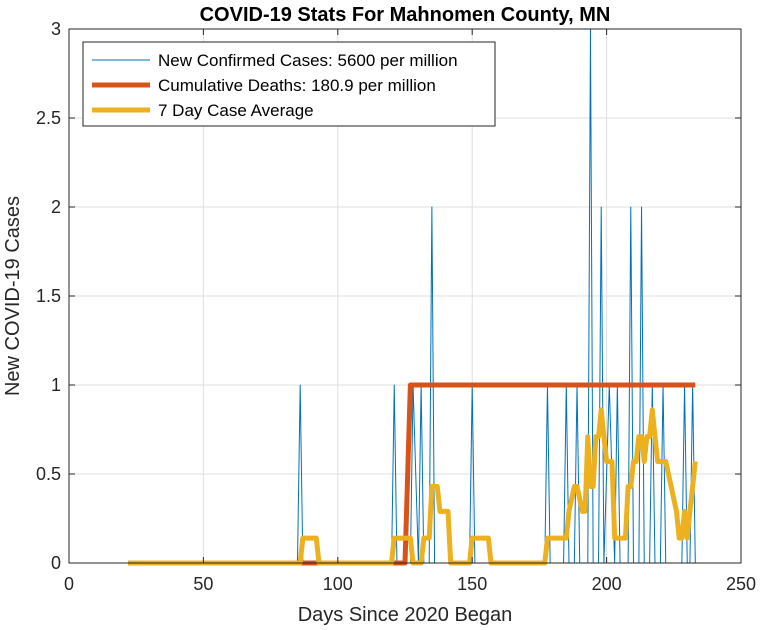 This screenshot has height=630, width=766. I want to click on y-tick-label: 3, so click(56, 29).